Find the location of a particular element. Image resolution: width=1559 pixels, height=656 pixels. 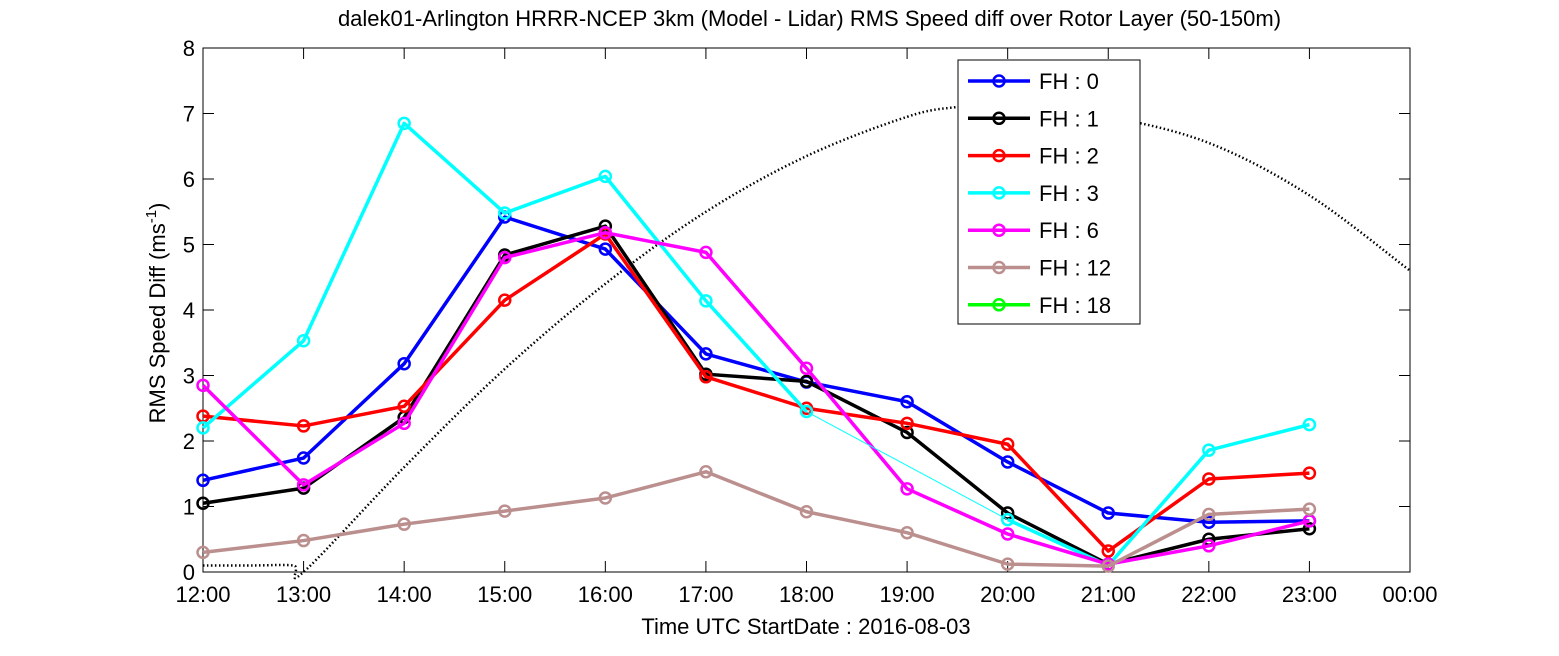

legend-entry: FH : 0 is located at coordinates (1033, 81).